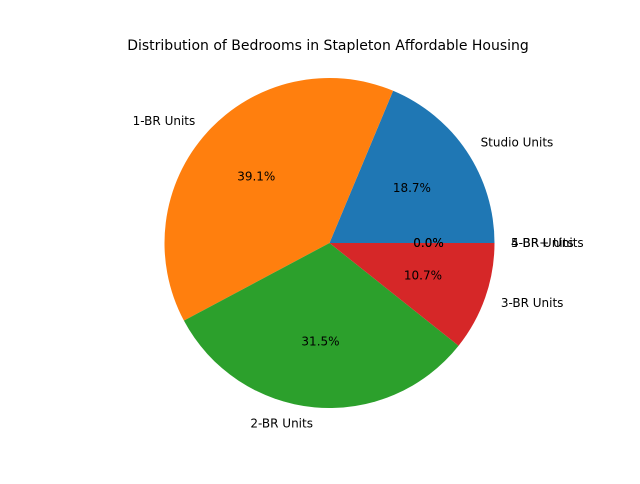  What do you see at coordinates (412, 294) in the screenshot?
I see `slice-3-br-units` at bounding box center [412, 294].